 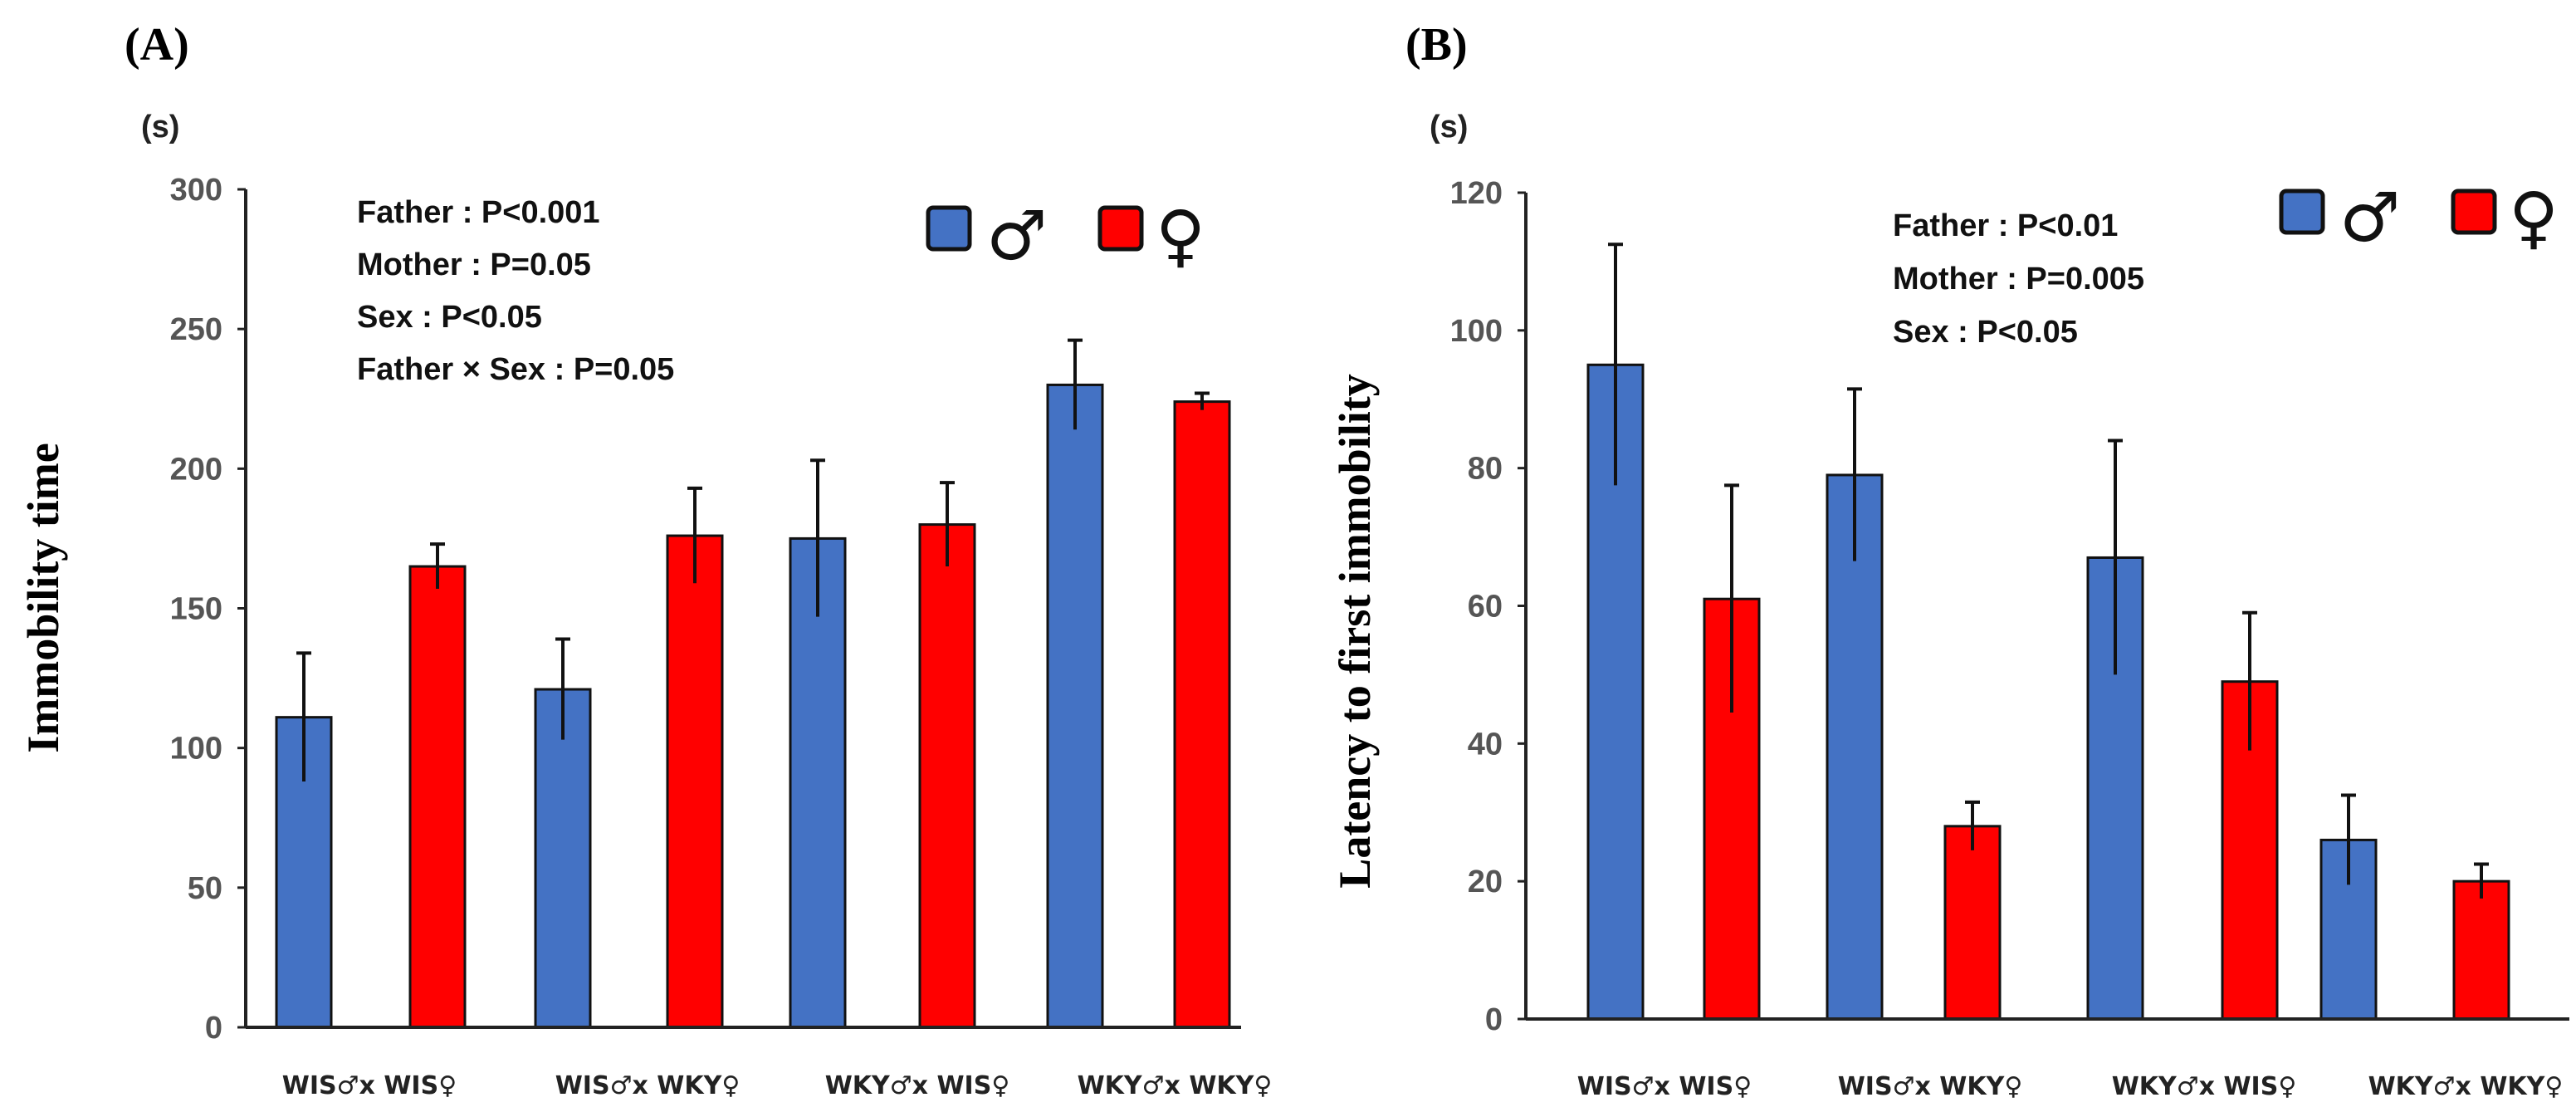 What do you see at coordinates (1485, 882) in the screenshot?
I see `y-tick-label: 20` at bounding box center [1485, 882].